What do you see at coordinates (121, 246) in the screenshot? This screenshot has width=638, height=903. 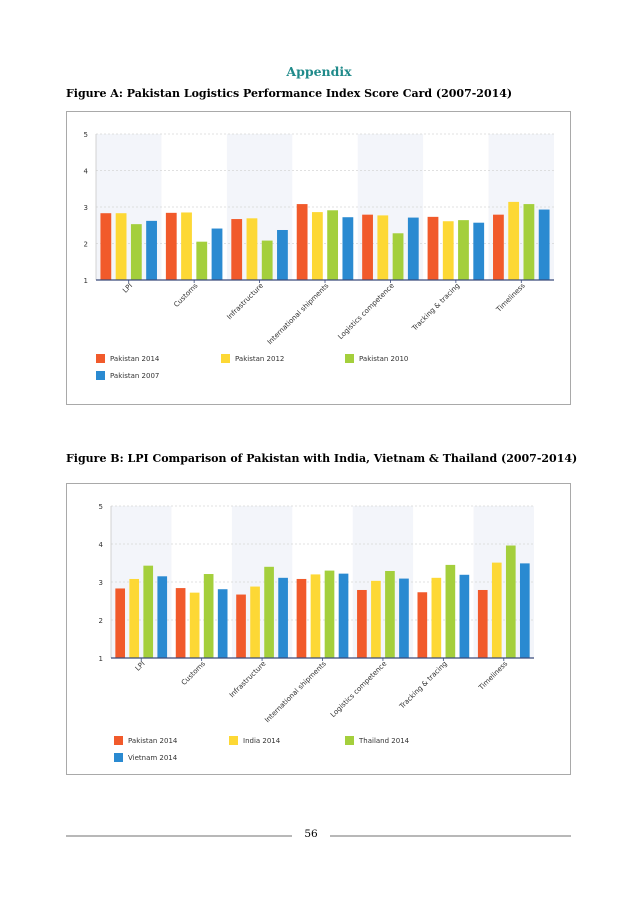 I see `bar-pakistan-2012-lpi` at bounding box center [121, 246].